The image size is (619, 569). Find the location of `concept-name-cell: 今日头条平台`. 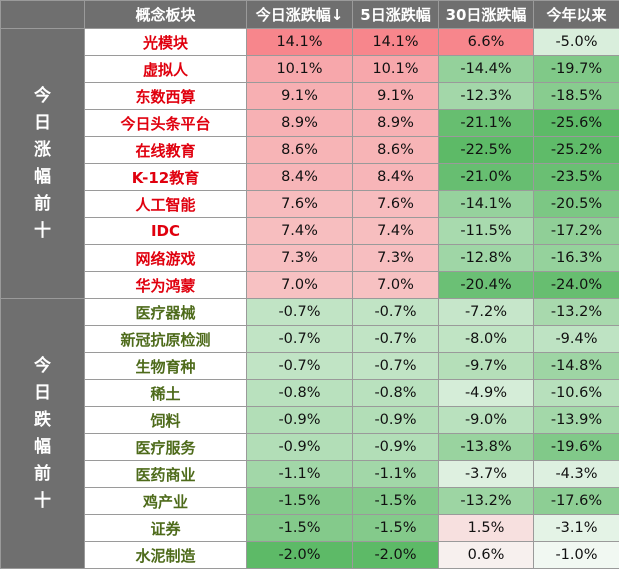

concept-name-cell: 今日头条平台 is located at coordinates (166, 123).